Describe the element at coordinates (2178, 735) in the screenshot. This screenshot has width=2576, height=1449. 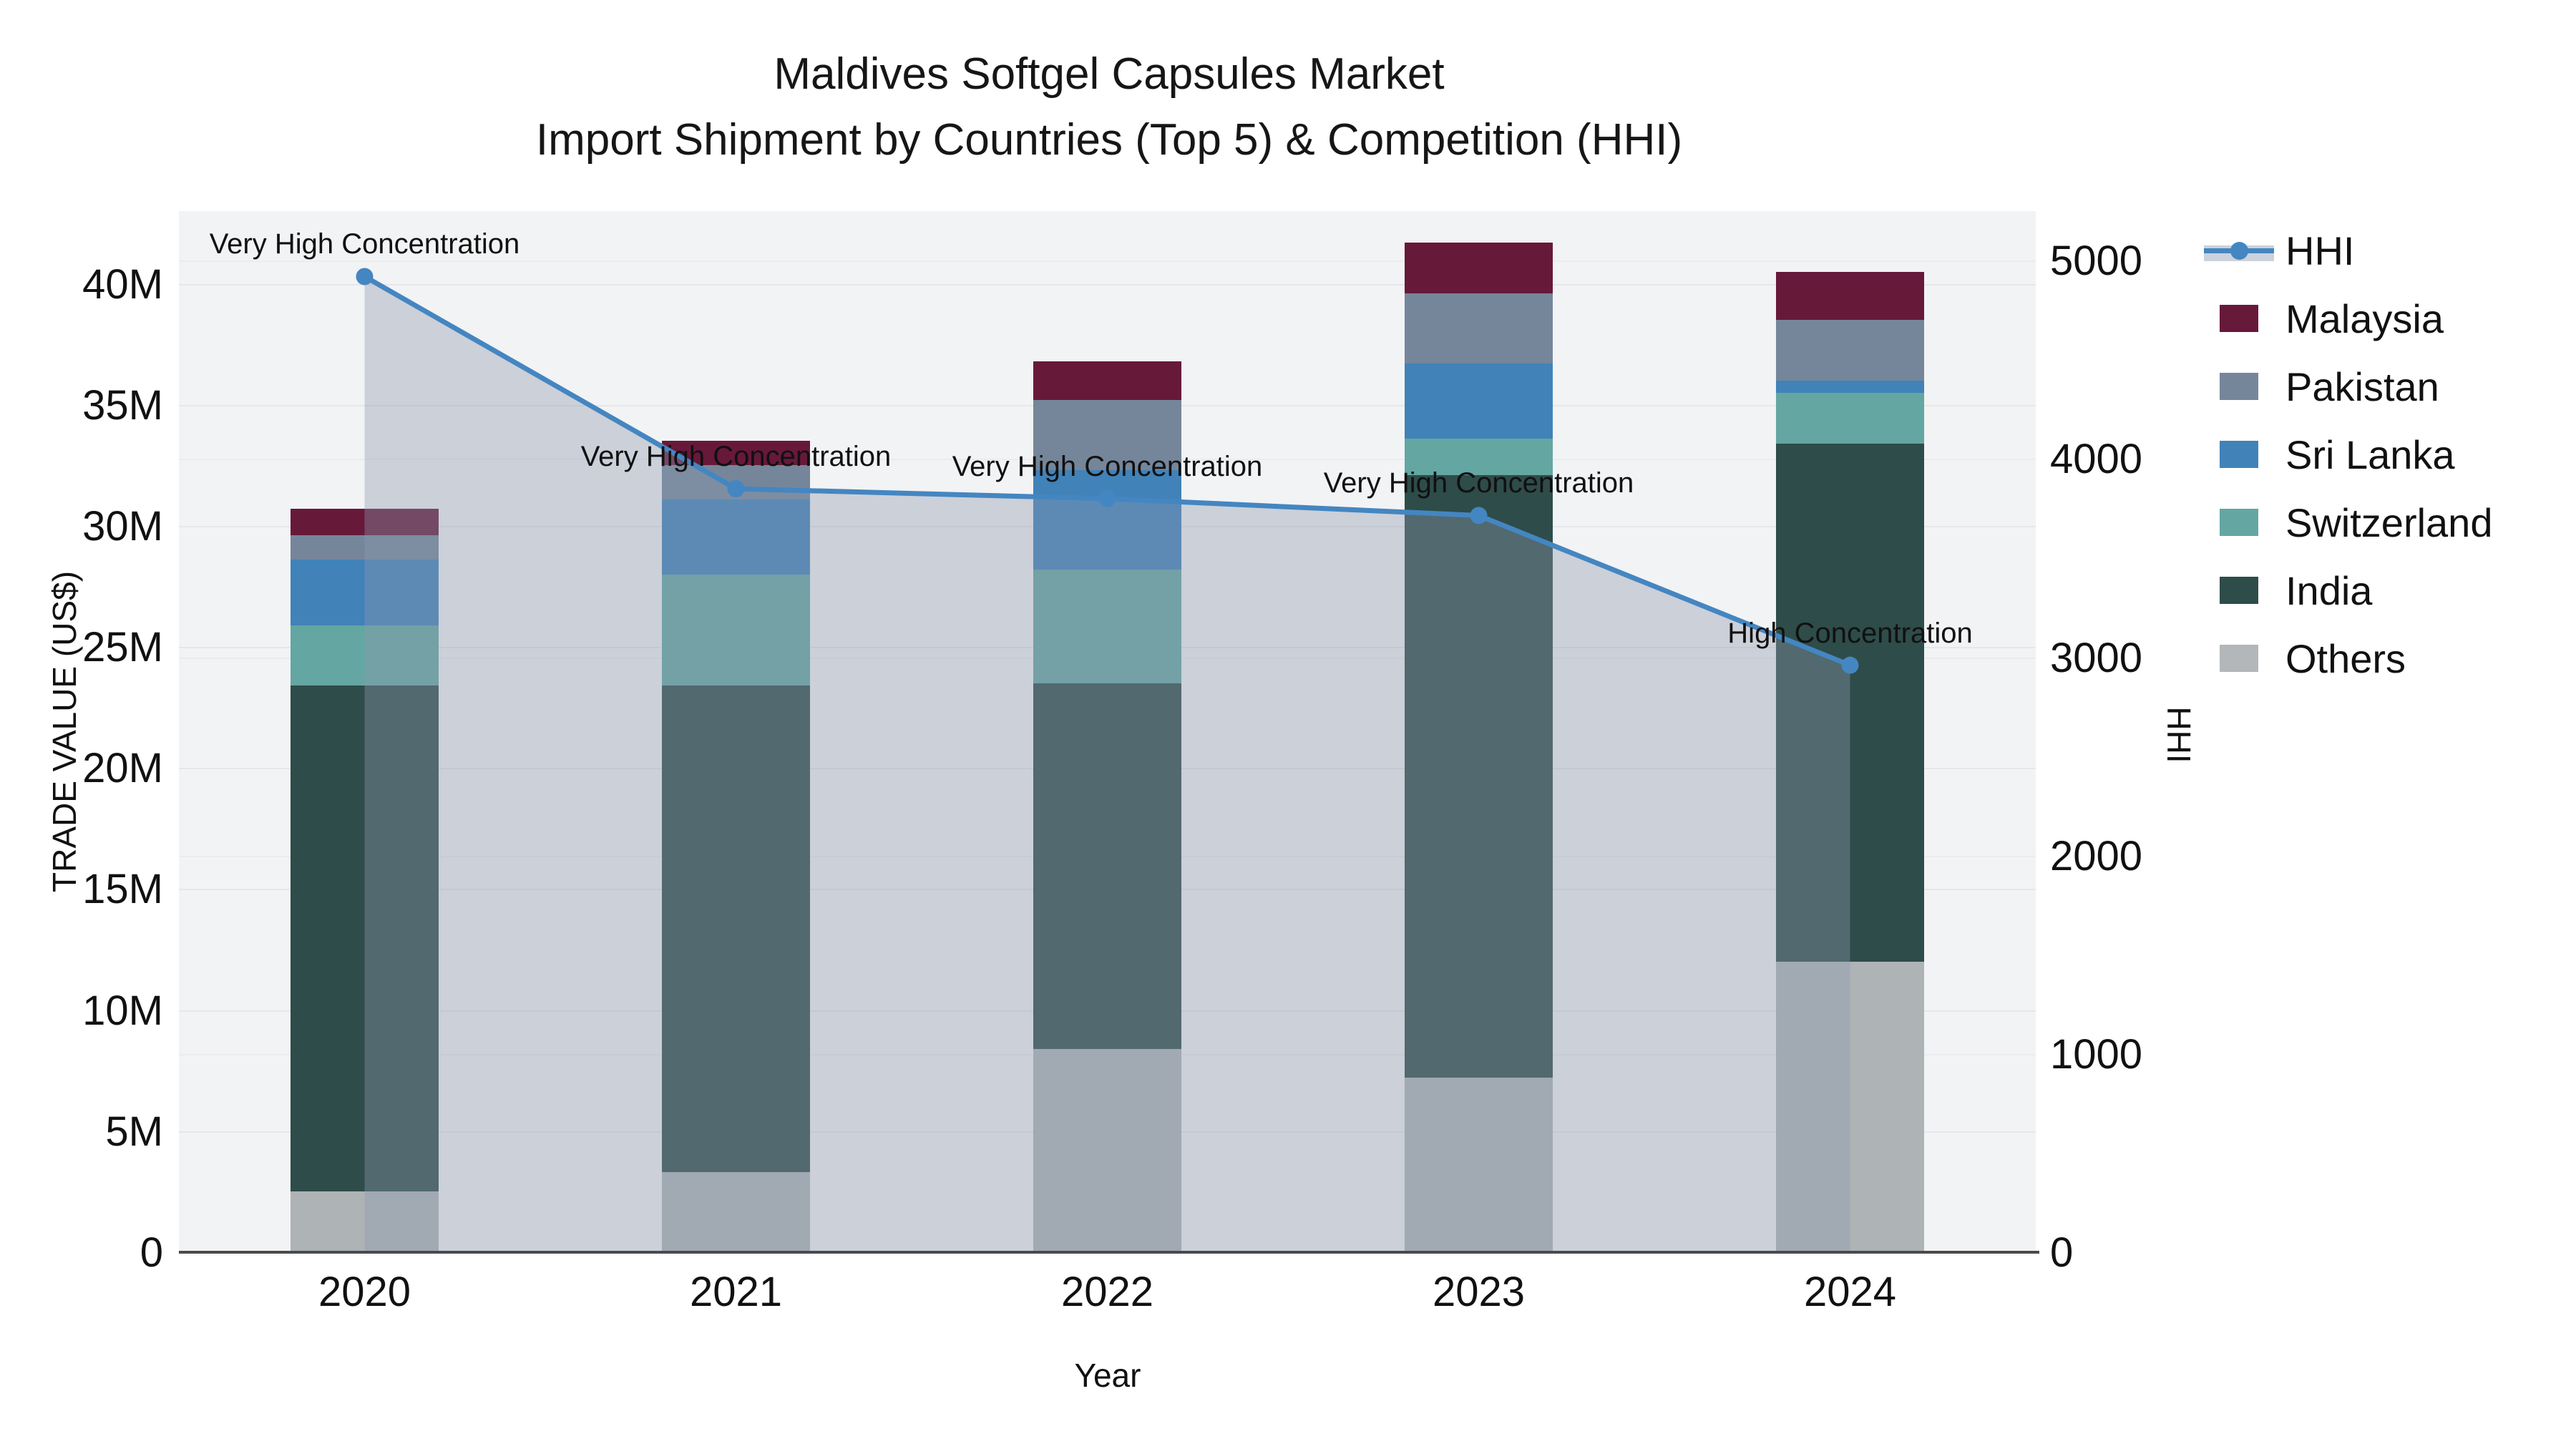
I see `y-axis-title-right: HHI` at that location.